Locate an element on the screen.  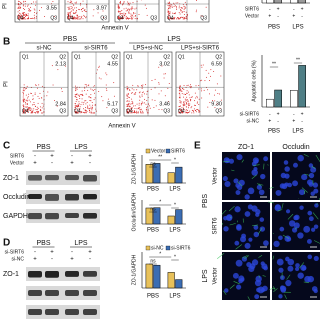
quadrant-label: Q1 is located at coordinates (129, 57).